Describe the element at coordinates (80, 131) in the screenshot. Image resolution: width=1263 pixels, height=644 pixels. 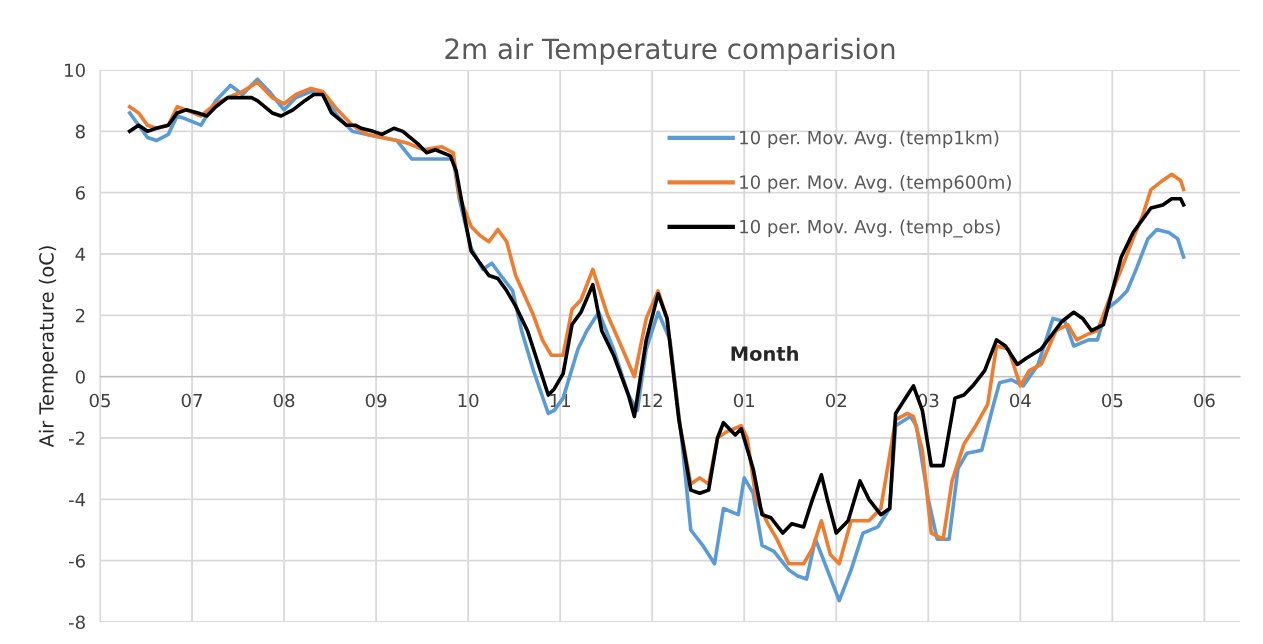
I see `y-tick-label: 8` at that location.